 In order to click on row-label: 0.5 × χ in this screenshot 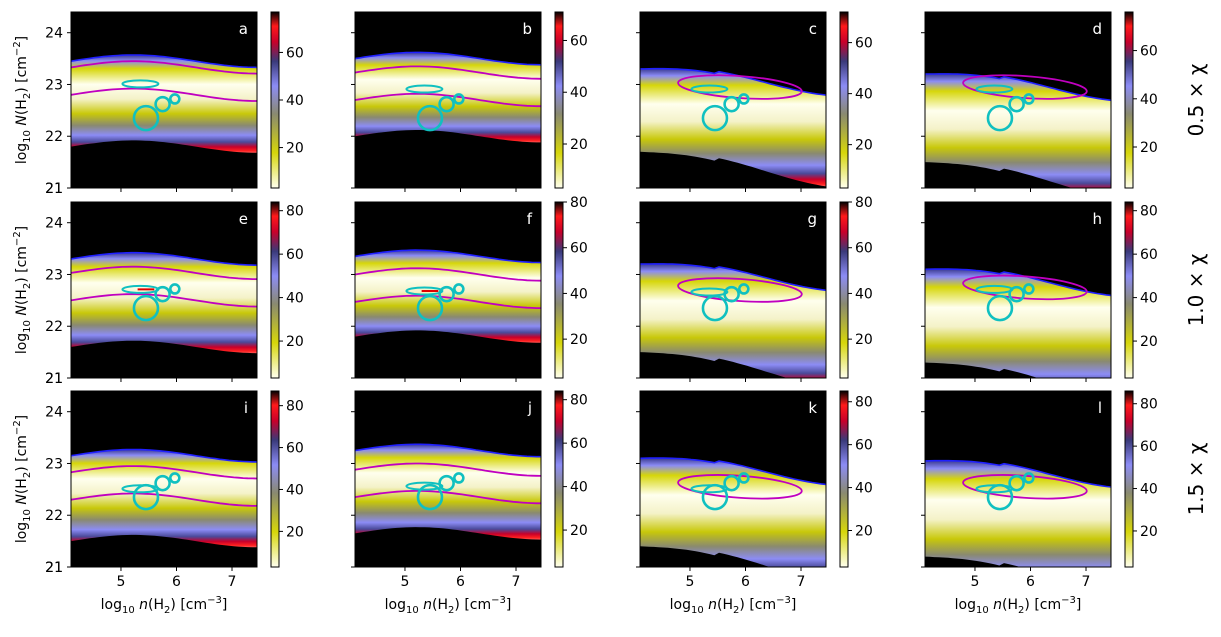, I will do `click(1196, 100)`.